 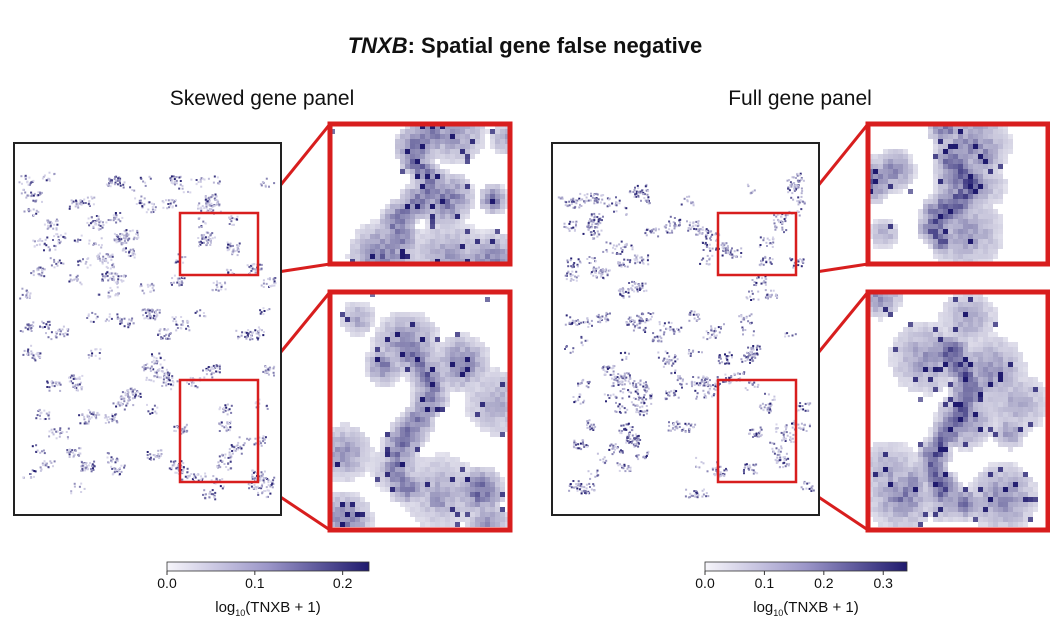 I want to click on panel-title-skewed: Skewed gene panel, so click(x=262, y=98).